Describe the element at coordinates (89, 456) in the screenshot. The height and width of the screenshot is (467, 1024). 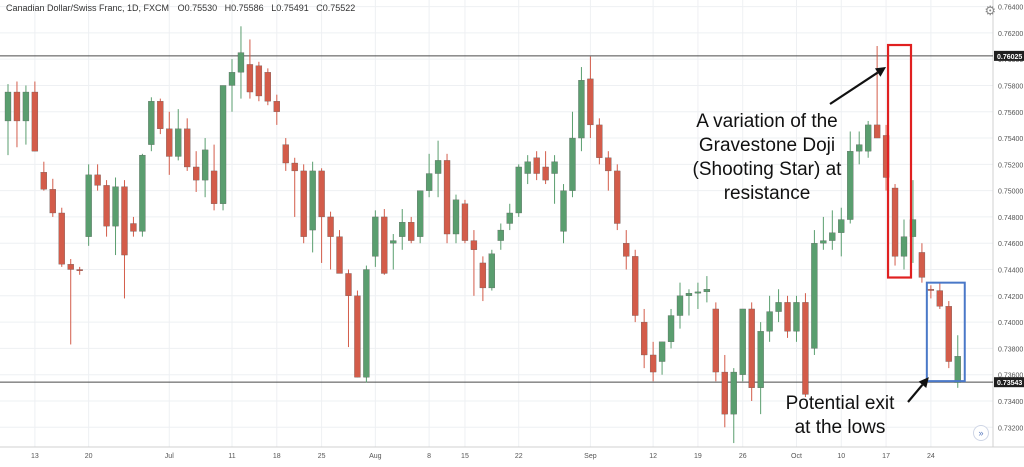
I see `x-tick-label: 20` at that location.